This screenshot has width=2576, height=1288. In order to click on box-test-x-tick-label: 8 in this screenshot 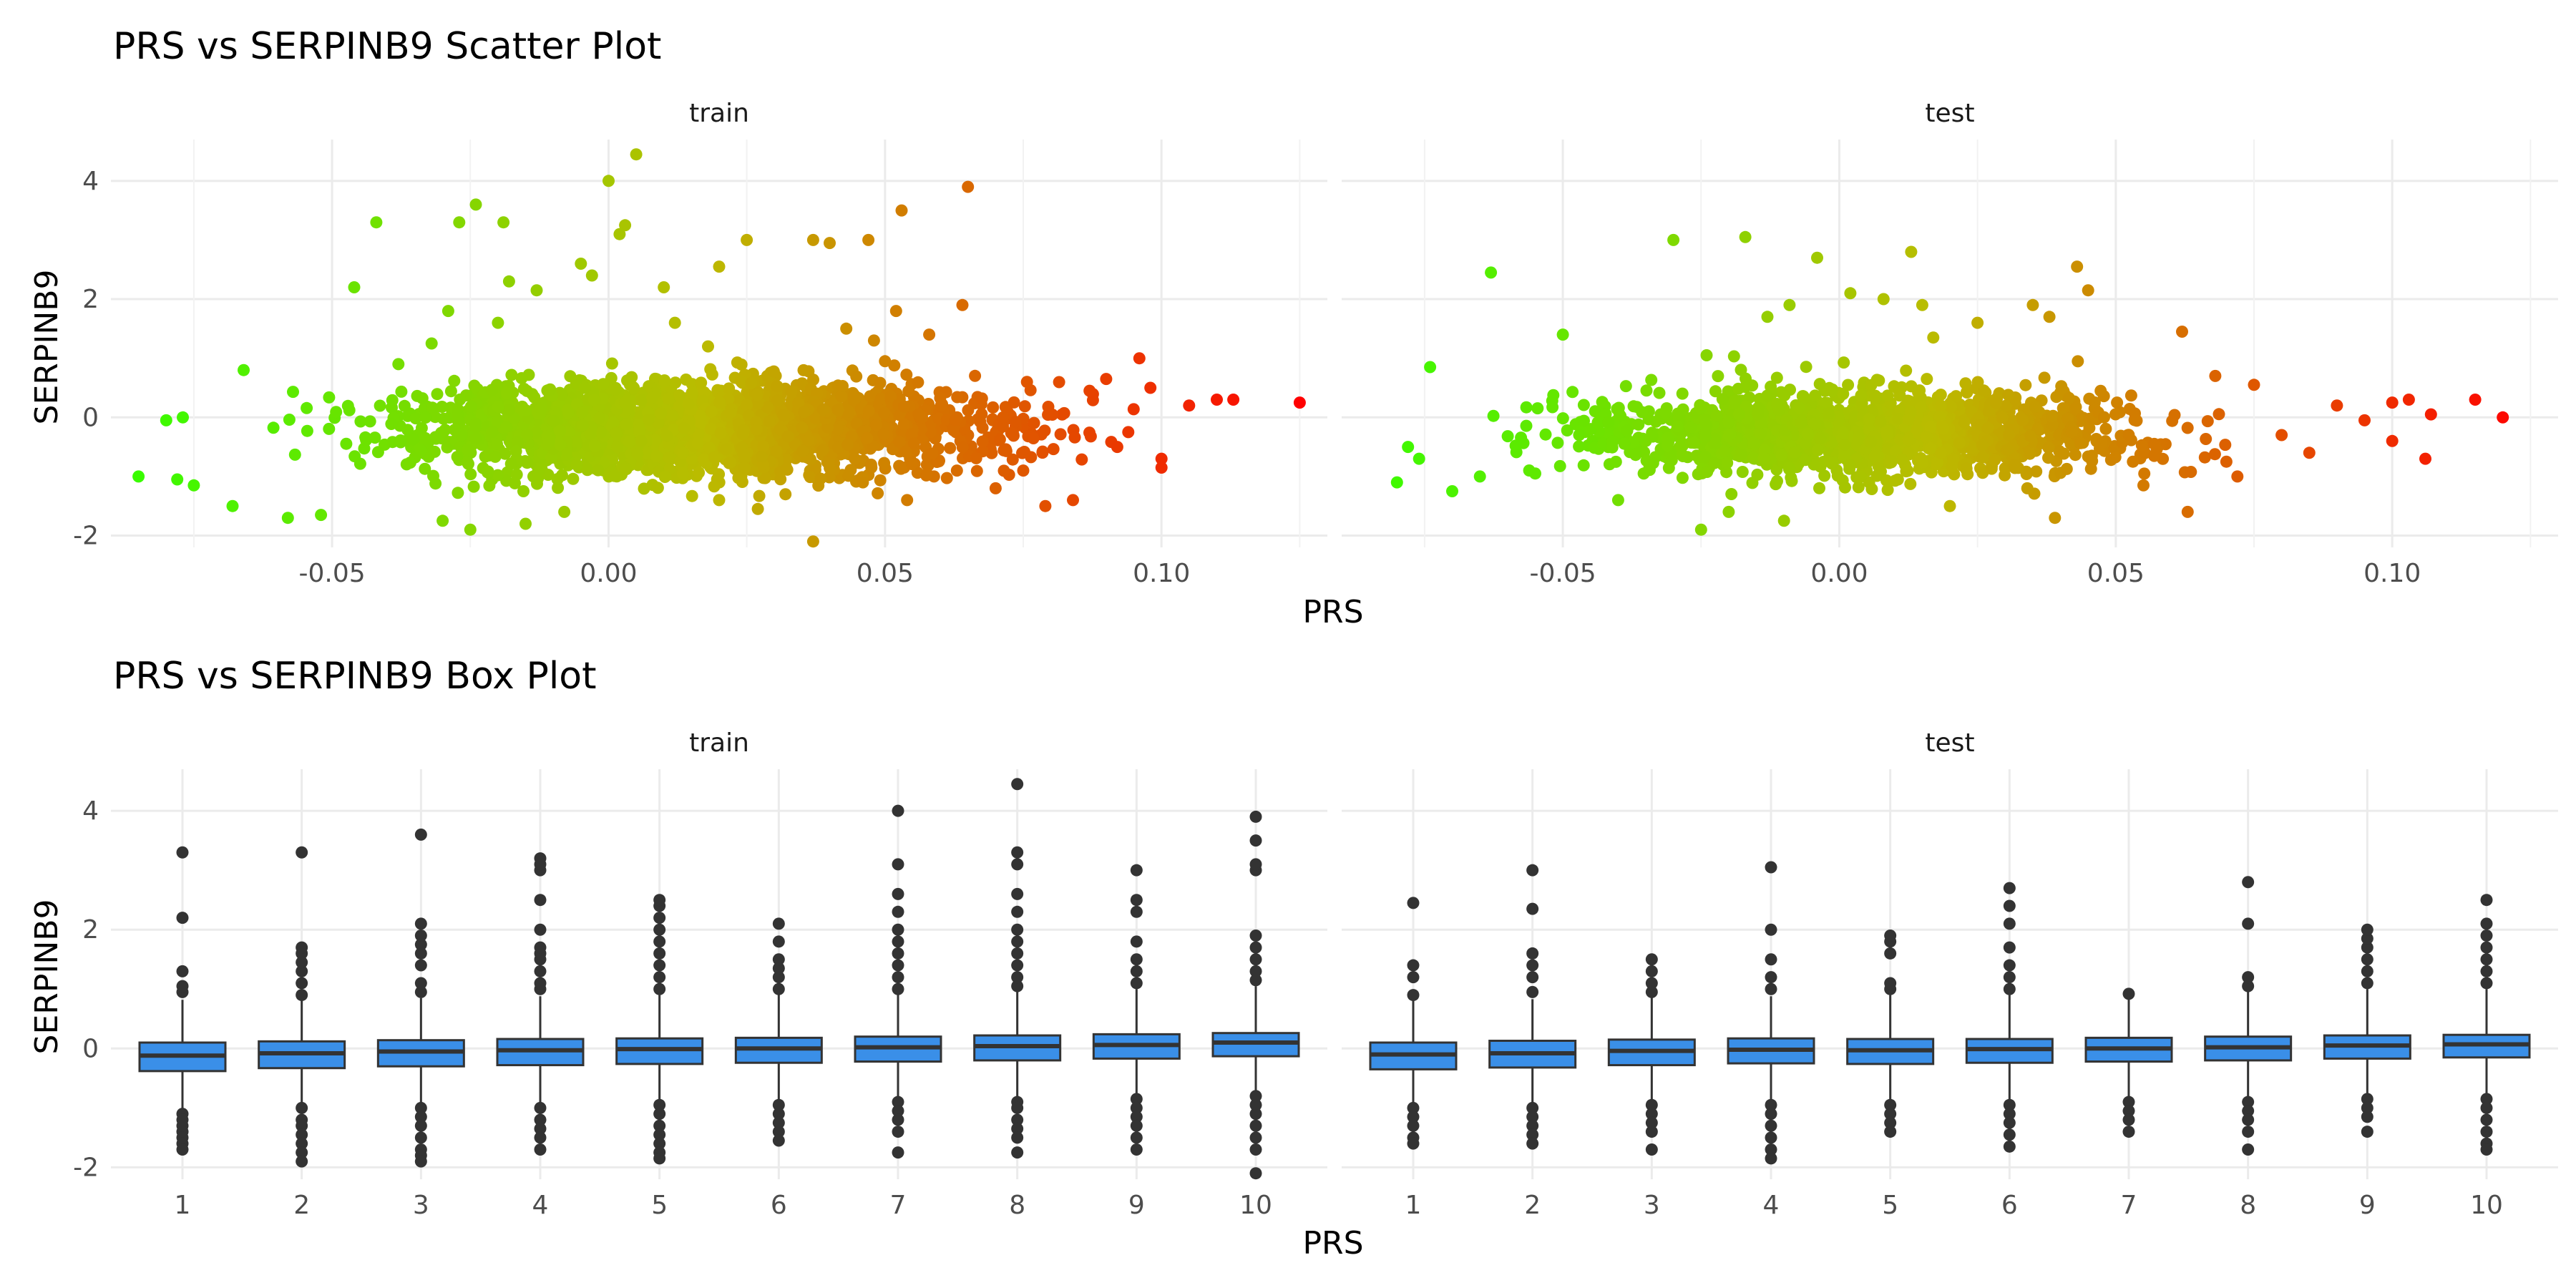, I will do `click(2248, 1205)`.